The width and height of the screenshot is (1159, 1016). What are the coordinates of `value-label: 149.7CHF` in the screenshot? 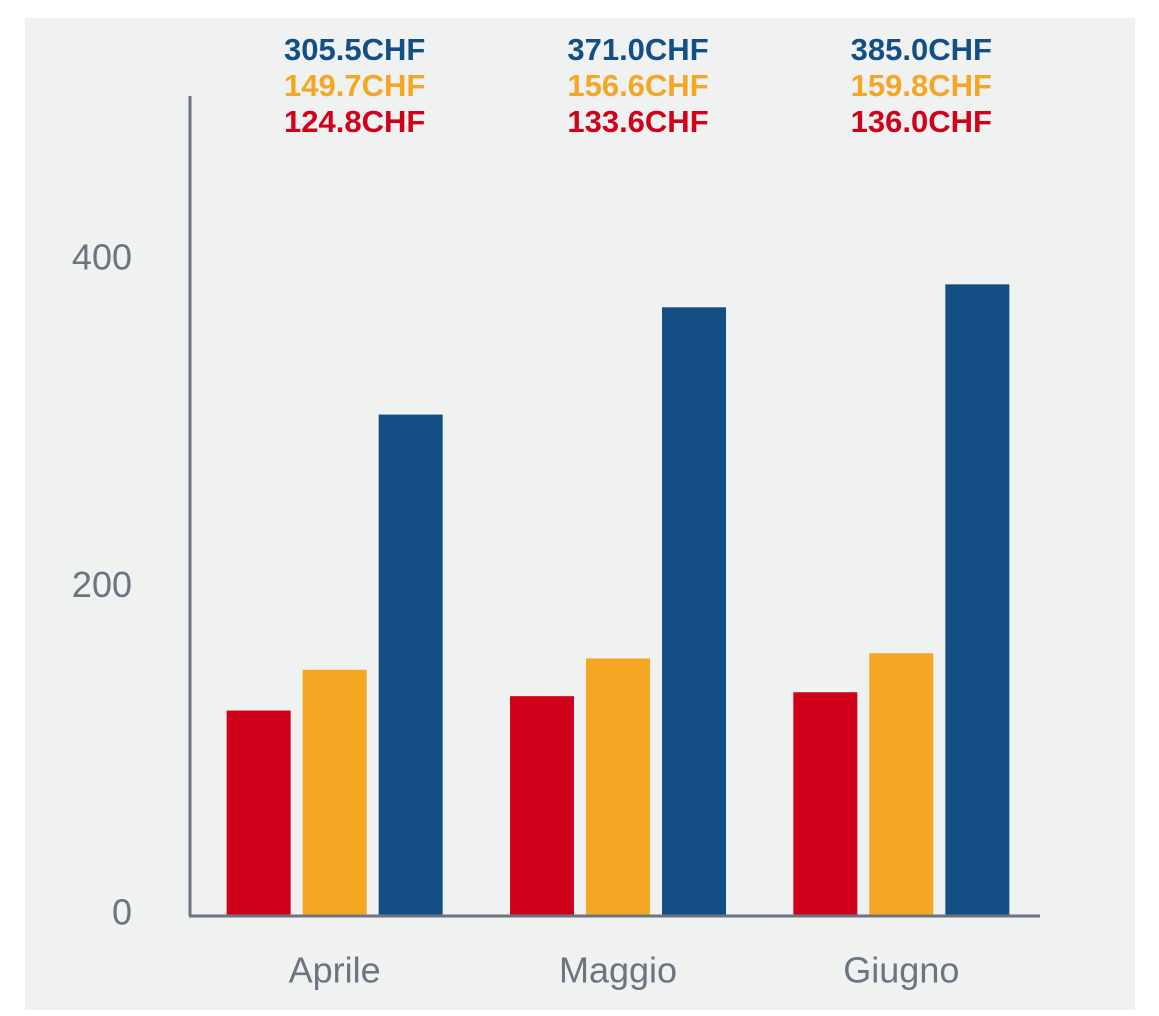 It's located at (354, 85).